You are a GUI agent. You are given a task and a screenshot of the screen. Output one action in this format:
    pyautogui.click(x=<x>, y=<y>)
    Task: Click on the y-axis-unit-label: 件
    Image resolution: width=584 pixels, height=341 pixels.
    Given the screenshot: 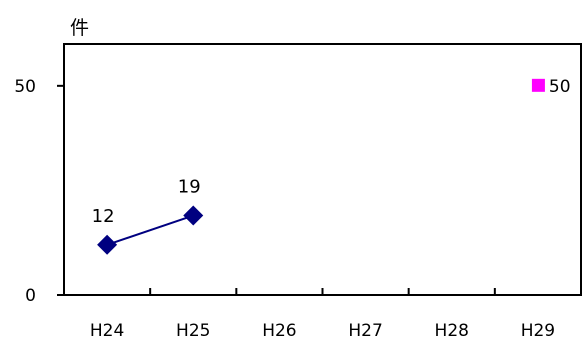 What is the action you would take?
    pyautogui.click(x=79, y=28)
    